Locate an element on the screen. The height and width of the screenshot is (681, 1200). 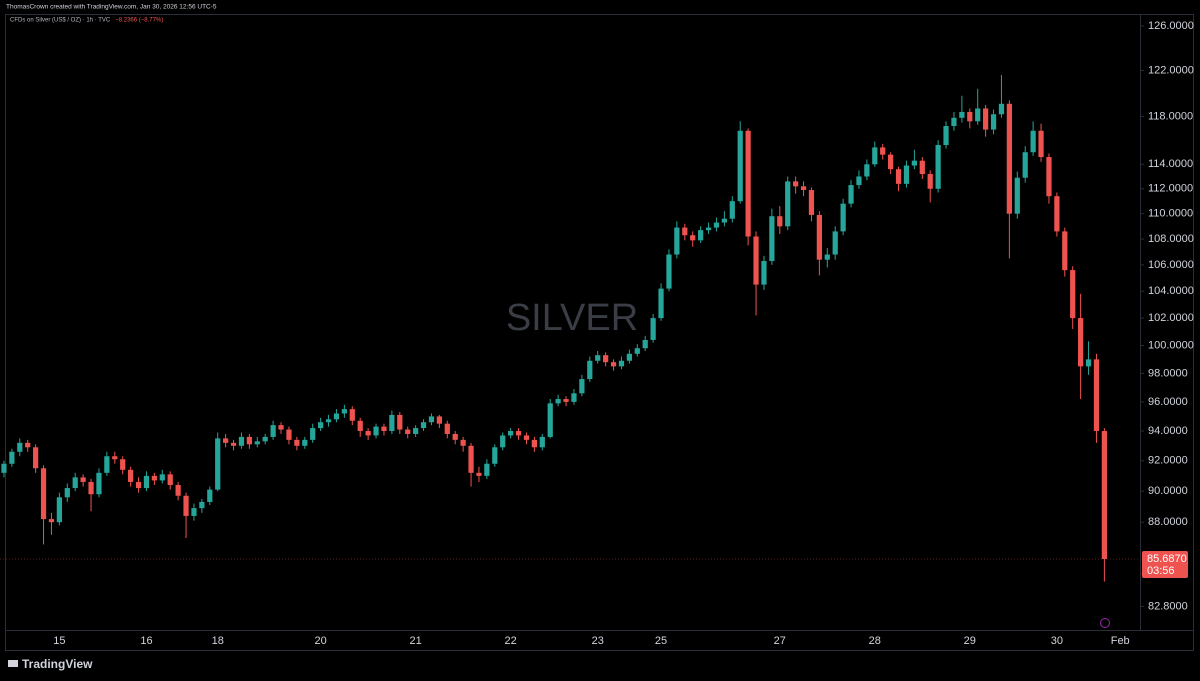
x-tick-label: 16 is located at coordinates (146, 641).